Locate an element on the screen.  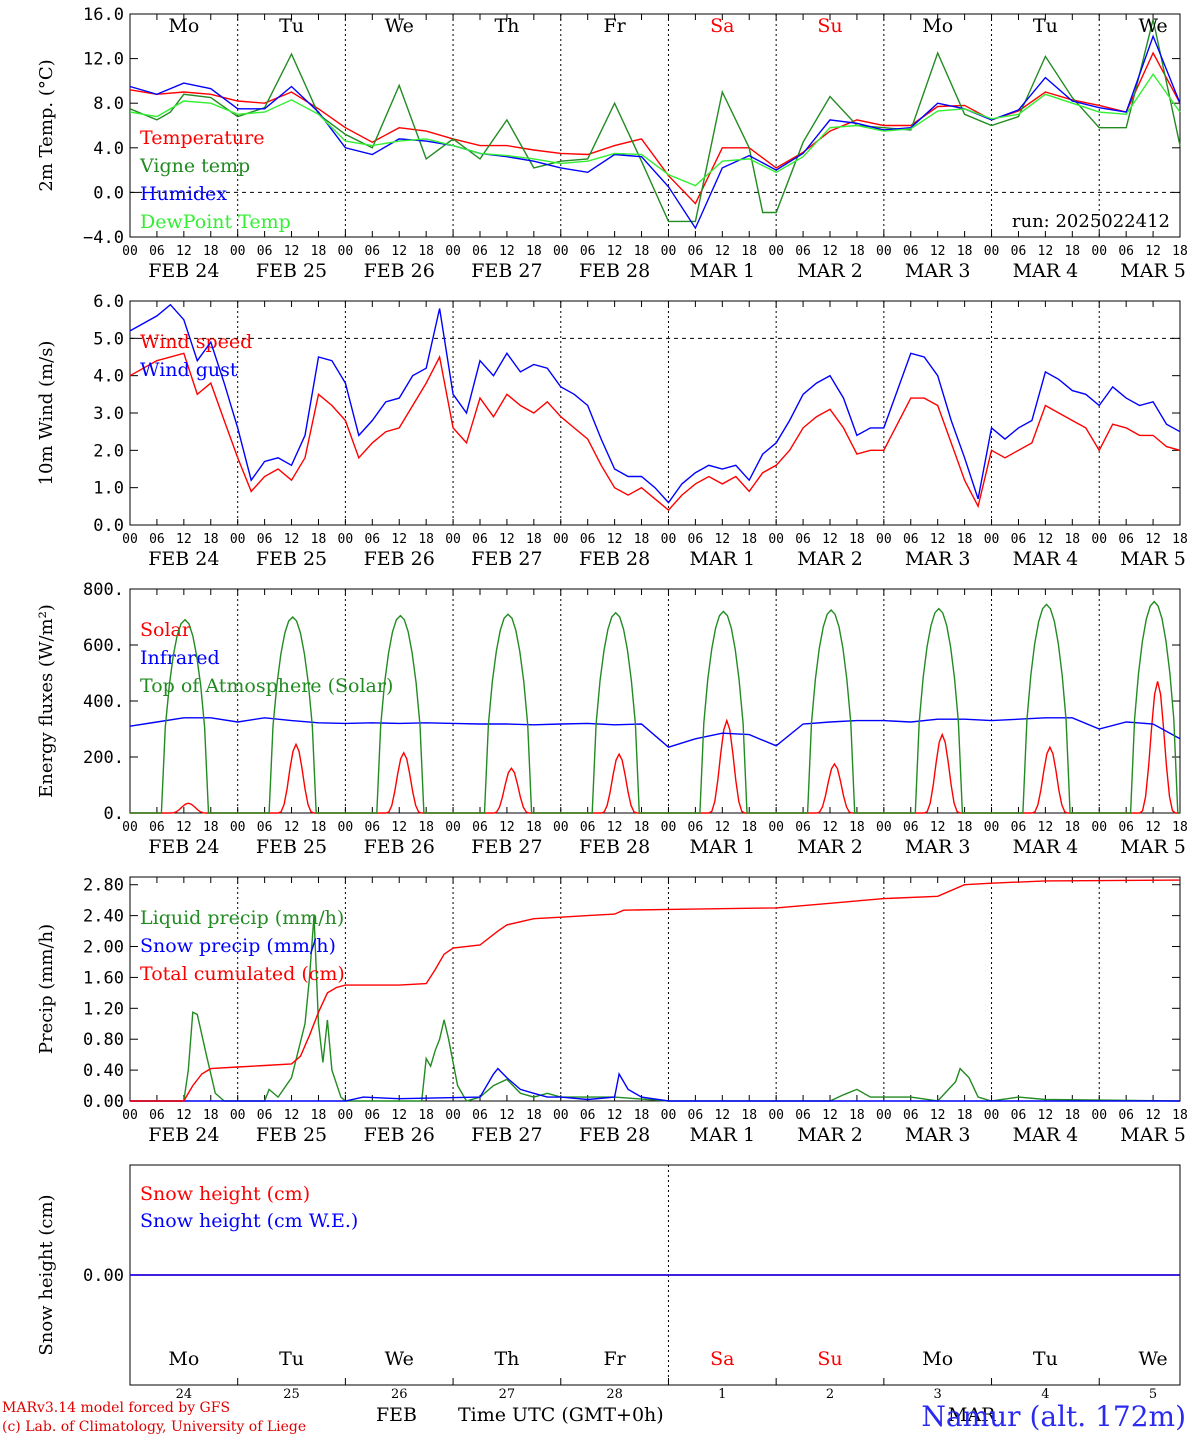
credit-model: MARv3.14 model forced by GFS is located at coordinates (116, 1408).